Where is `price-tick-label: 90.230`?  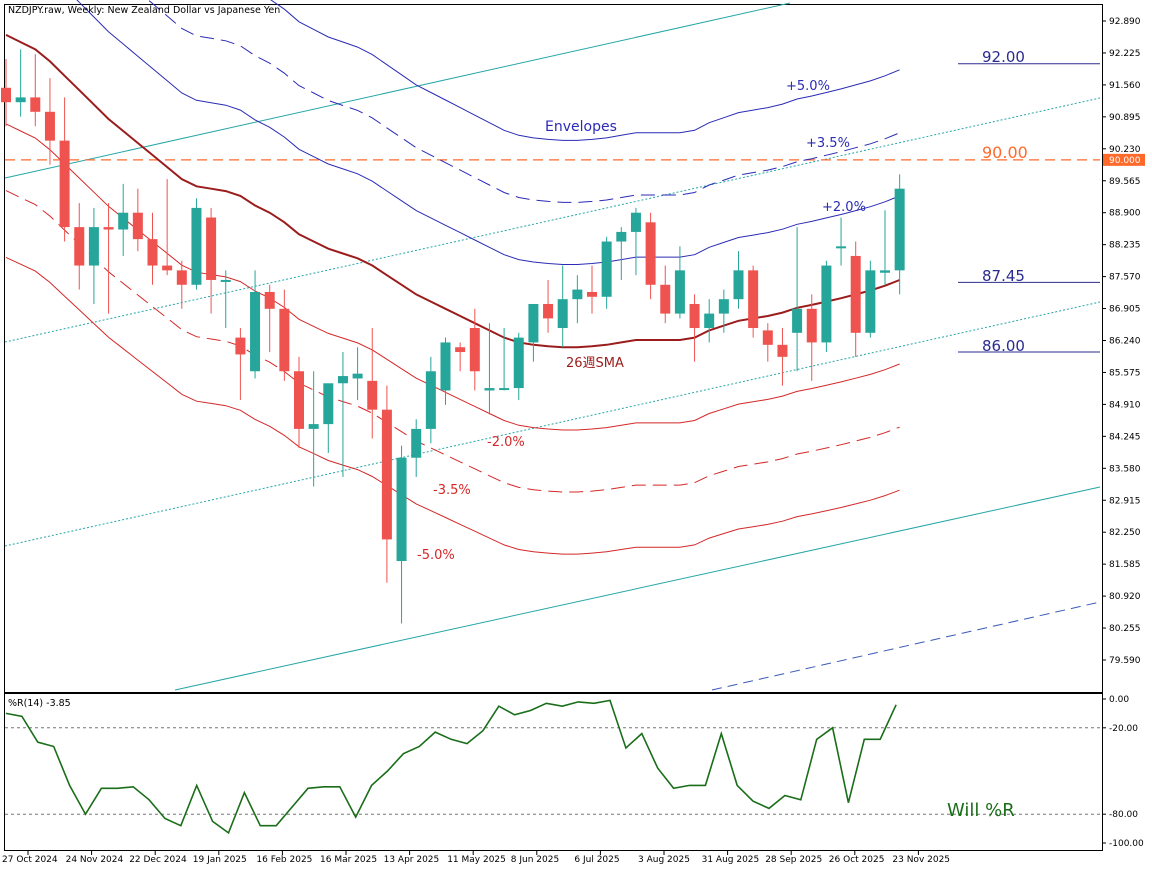 price-tick-label: 90.230 is located at coordinates (1125, 150).